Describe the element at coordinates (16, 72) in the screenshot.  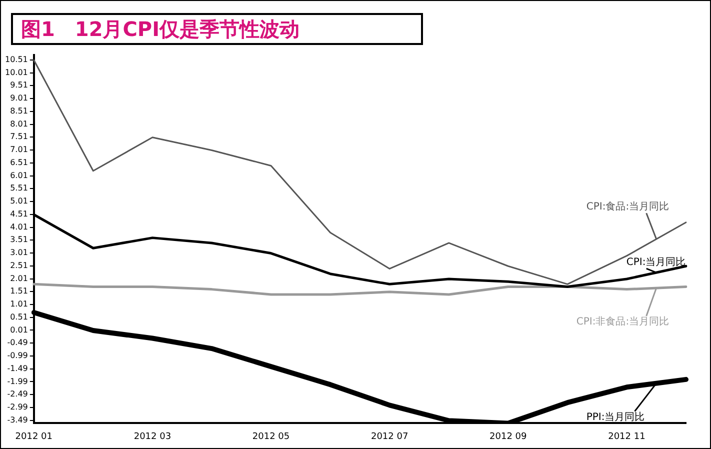
I see `y-tick-label: 10.01` at that location.